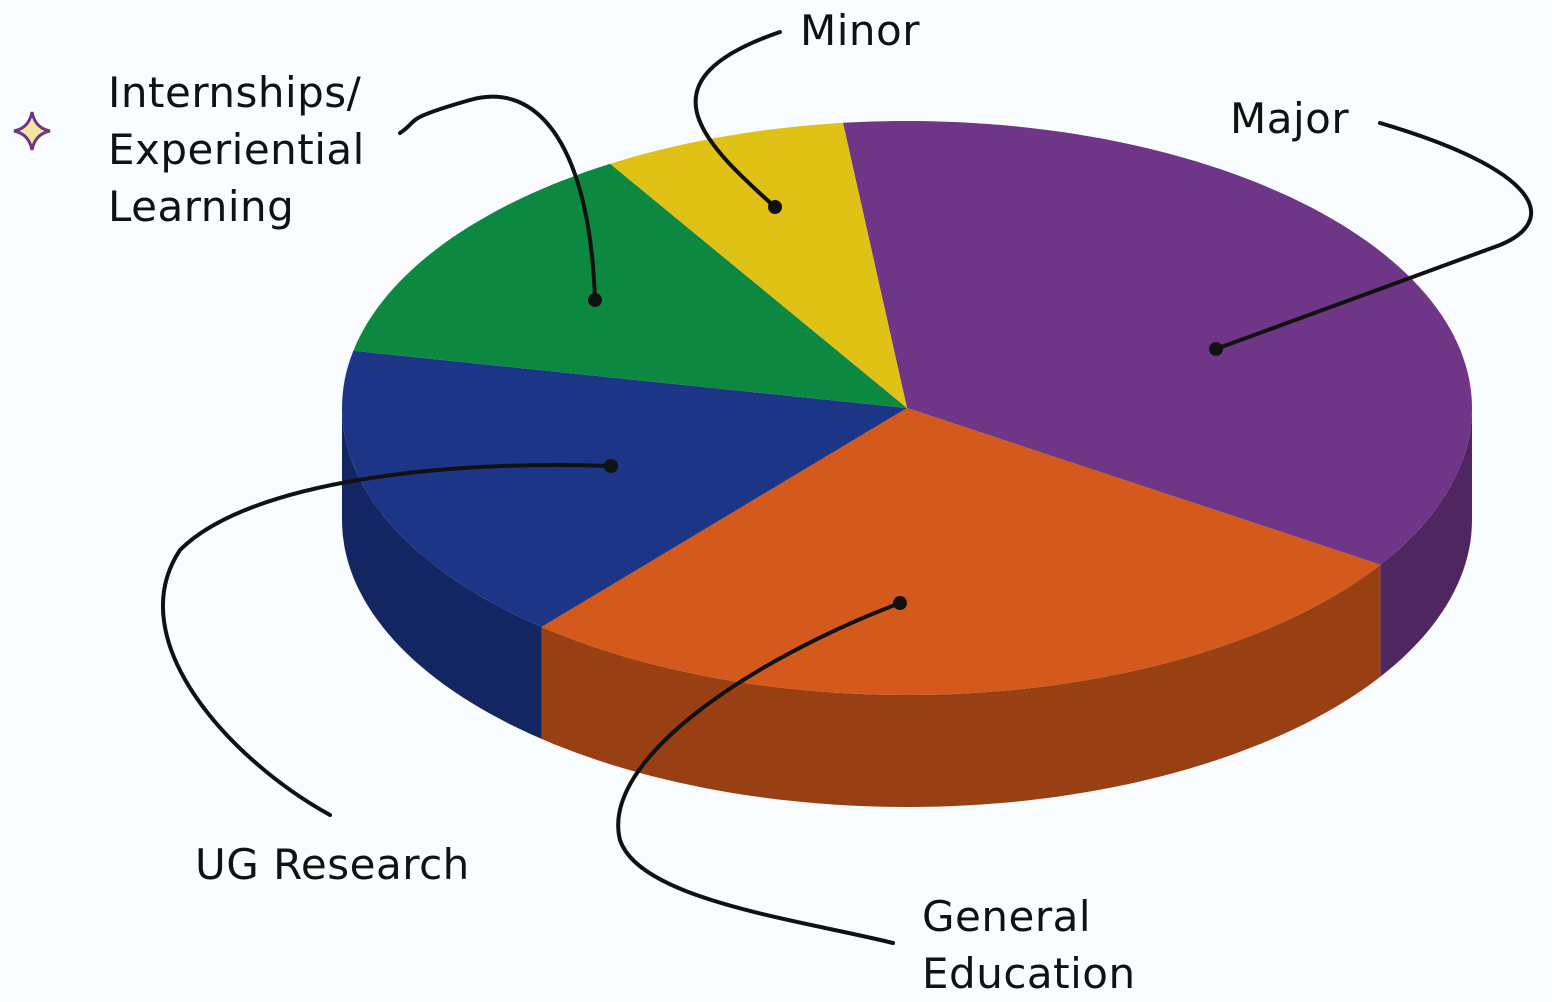 The width and height of the screenshot is (1552, 1002). I want to click on slice-label: General Education, so click(1029, 945).